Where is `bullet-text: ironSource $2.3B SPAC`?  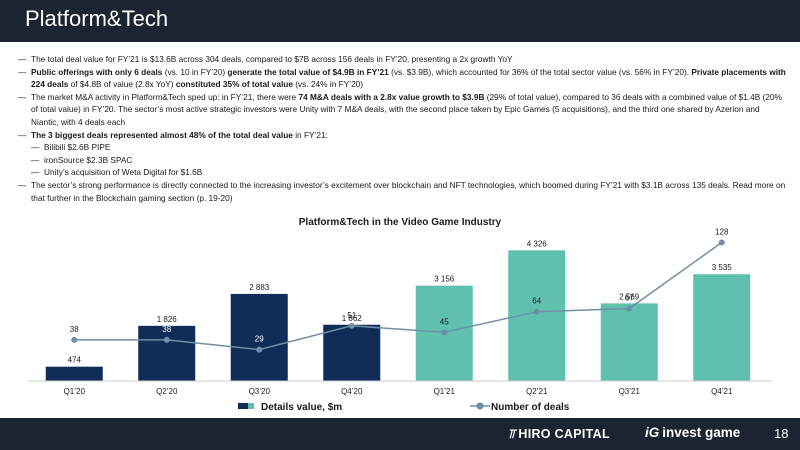
bullet-text: ironSource $2.3B SPAC is located at coordinates (88, 159).